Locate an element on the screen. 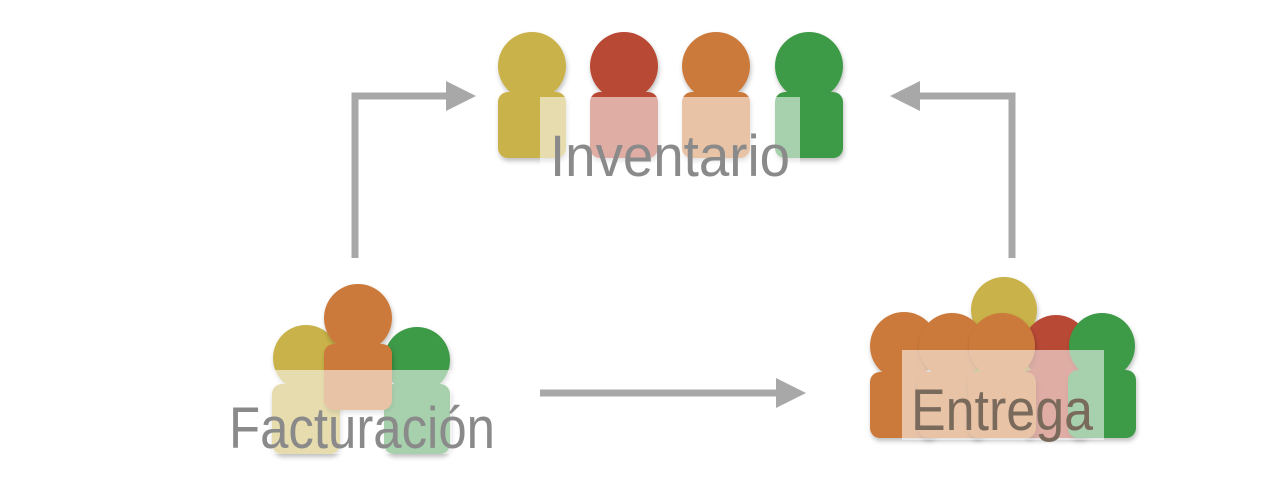  delivery-group: Entrega is located at coordinates (1003, 360).